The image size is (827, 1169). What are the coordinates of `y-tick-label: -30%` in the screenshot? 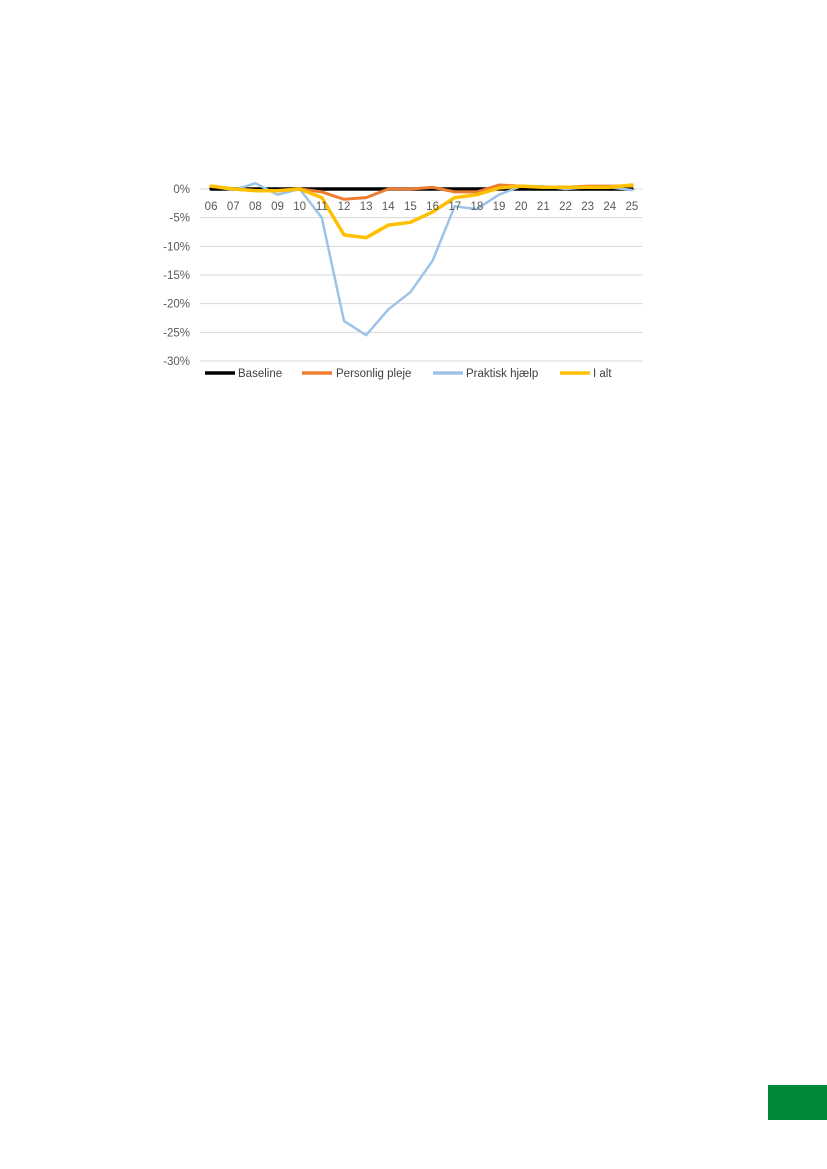 It's located at (176, 362).